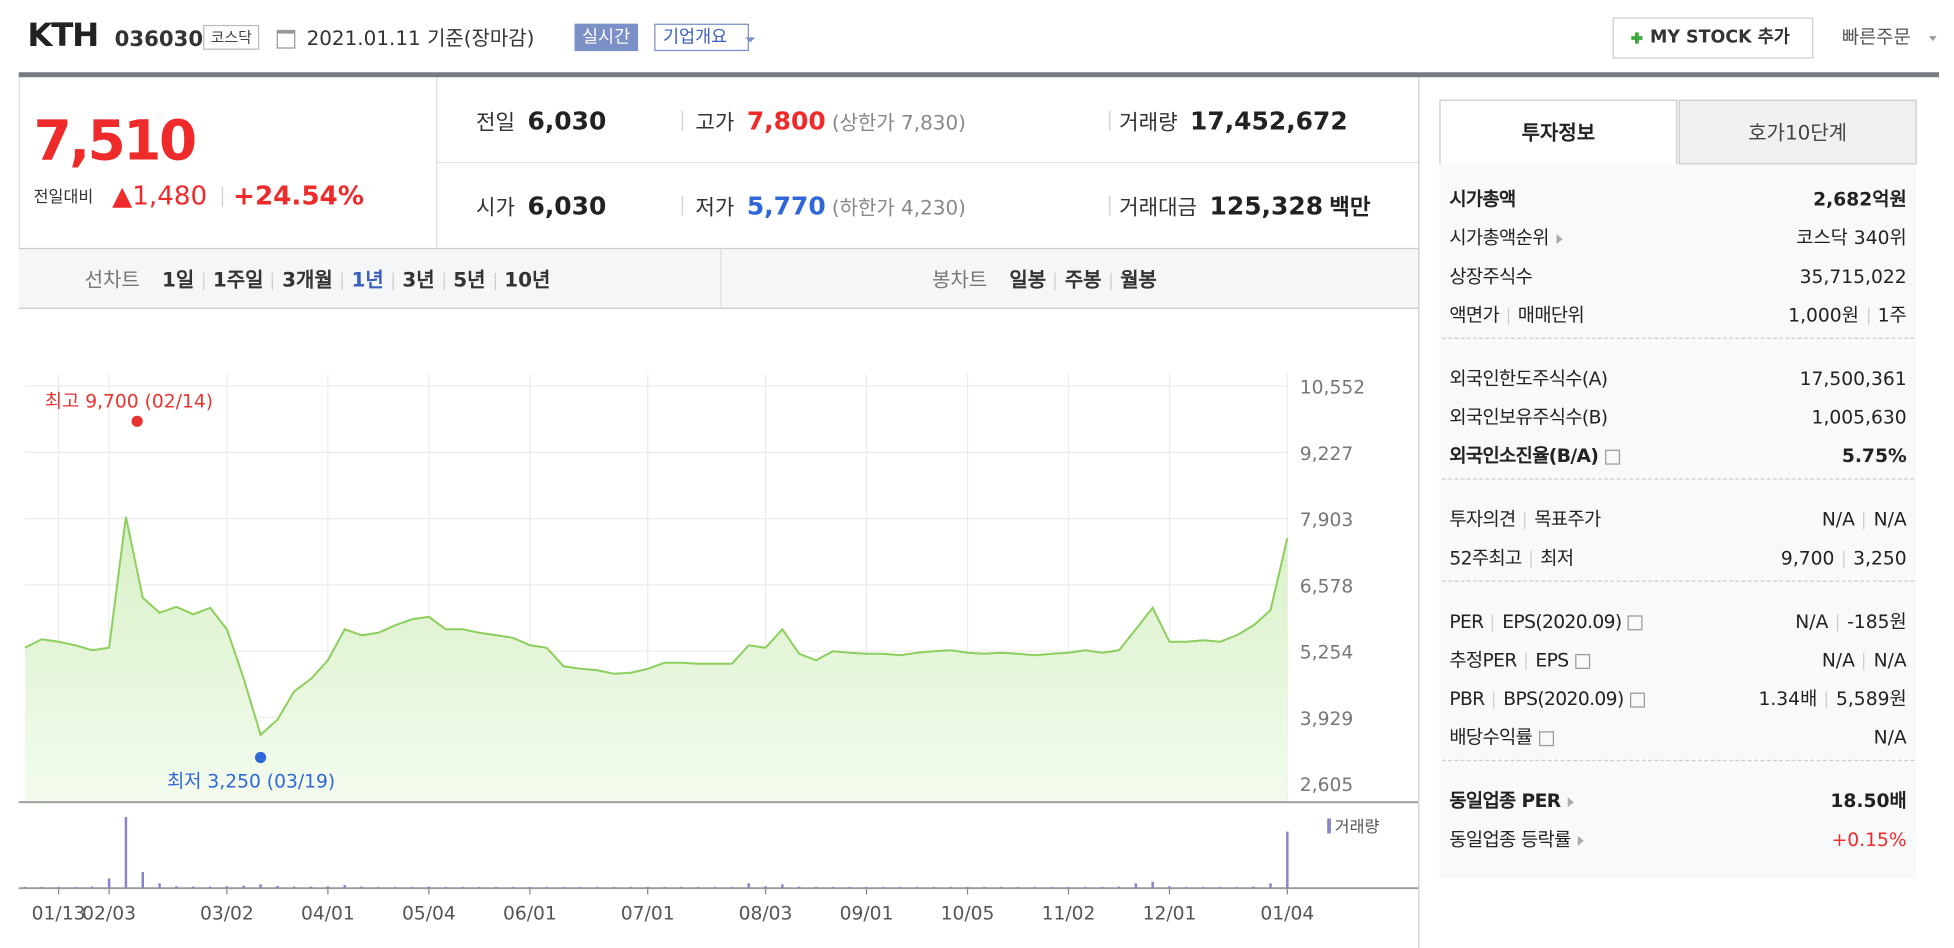 This screenshot has height=948, width=1954. Describe the element at coordinates (367, 279) in the screenshot. I see `period-tab: 1년` at that location.